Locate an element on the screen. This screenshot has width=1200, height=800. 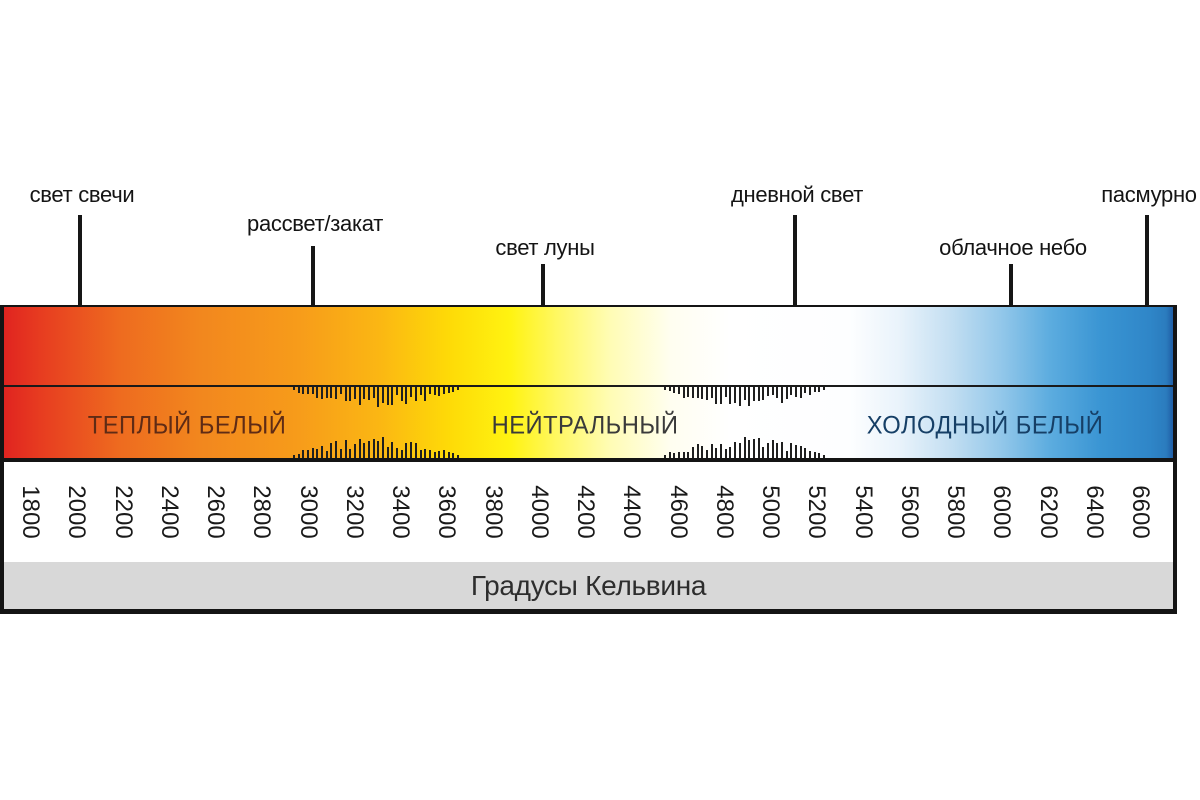
scale-tick-label: 6600 is located at coordinates (1140, 512).